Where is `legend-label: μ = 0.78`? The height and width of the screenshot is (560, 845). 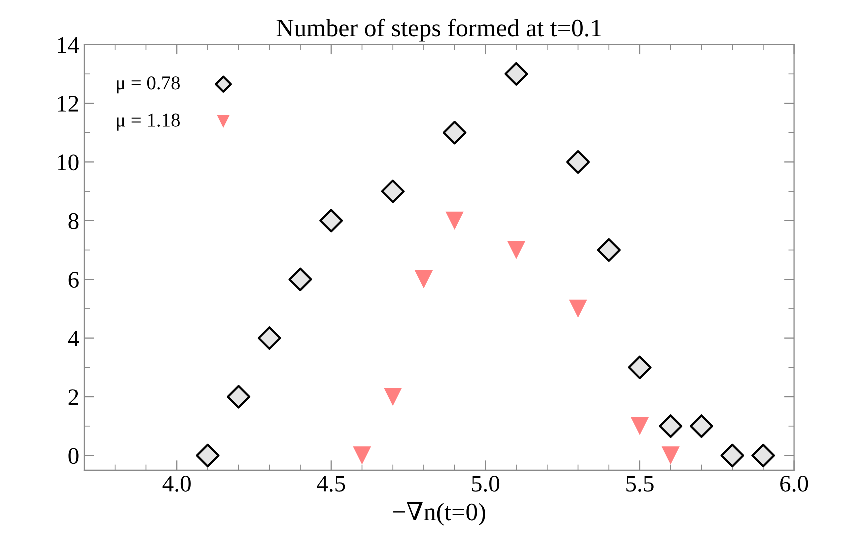
legend-label: μ = 0.78 is located at coordinates (148, 85).